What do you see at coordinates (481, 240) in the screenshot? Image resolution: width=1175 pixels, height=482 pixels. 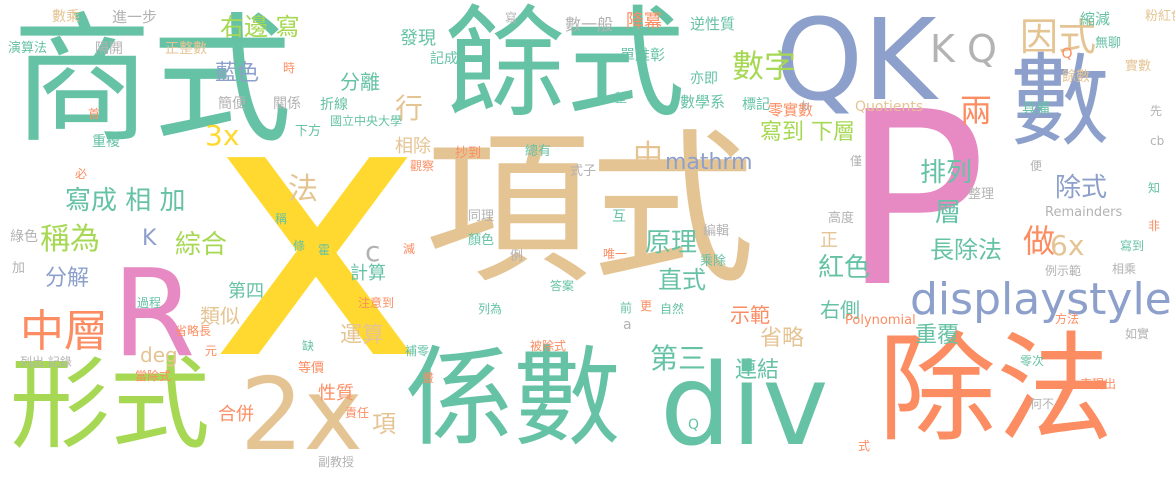 I see `word-91: 顏色` at bounding box center [481, 240].